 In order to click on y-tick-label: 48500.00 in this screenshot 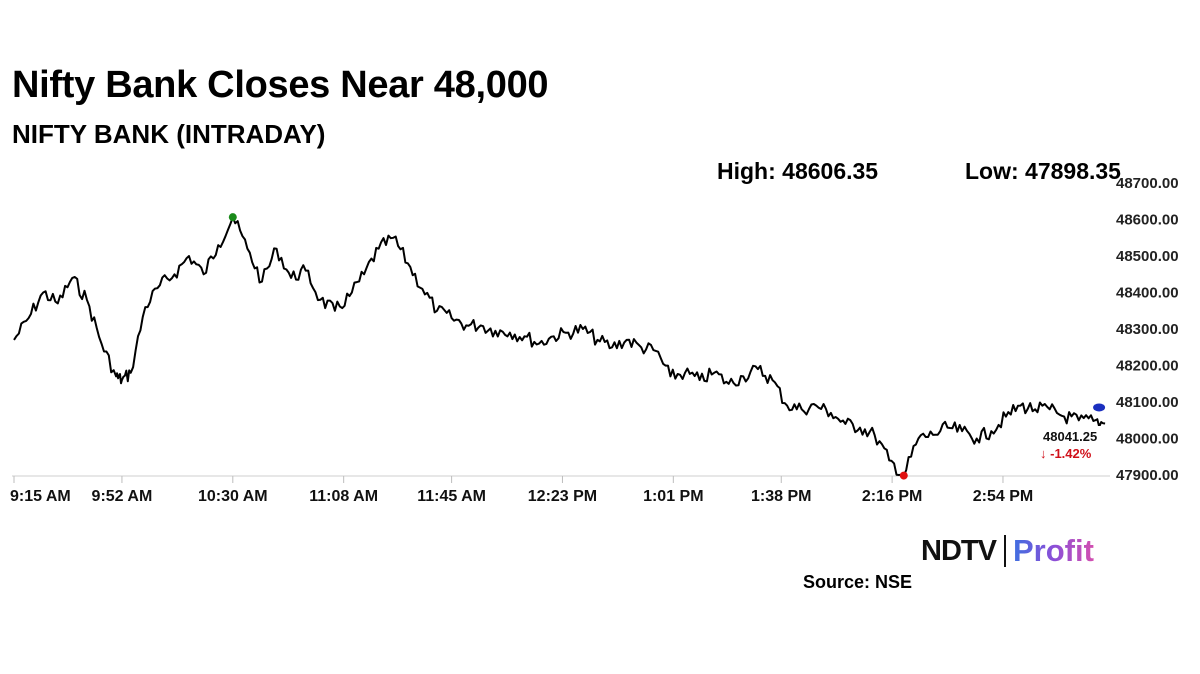, I will do `click(1147, 256)`.